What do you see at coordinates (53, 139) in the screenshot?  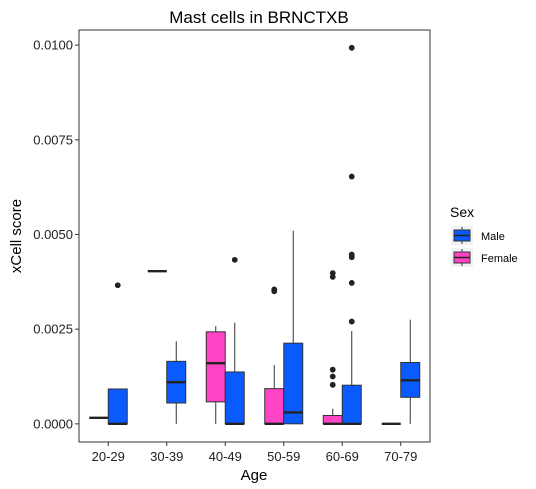 I see `y-tick-label: 0.0075` at bounding box center [53, 139].